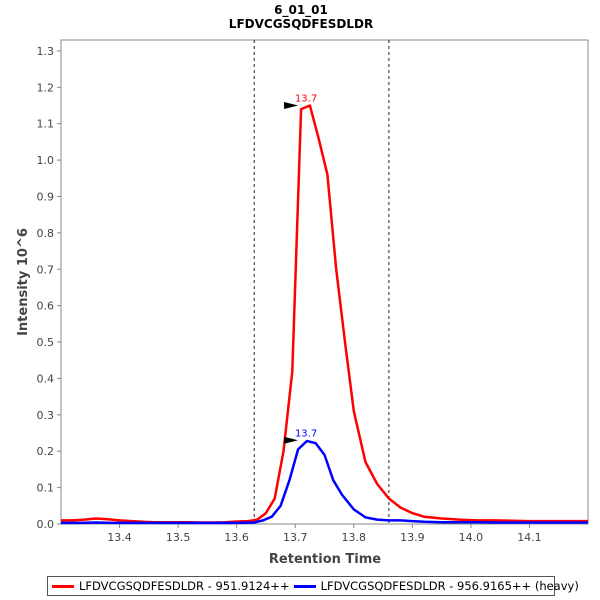 The image size is (600, 600). Describe the element at coordinates (301, 24) in the screenshot. I see `chart-subtitle: LFDVCGSQDFESDLDR` at that location.